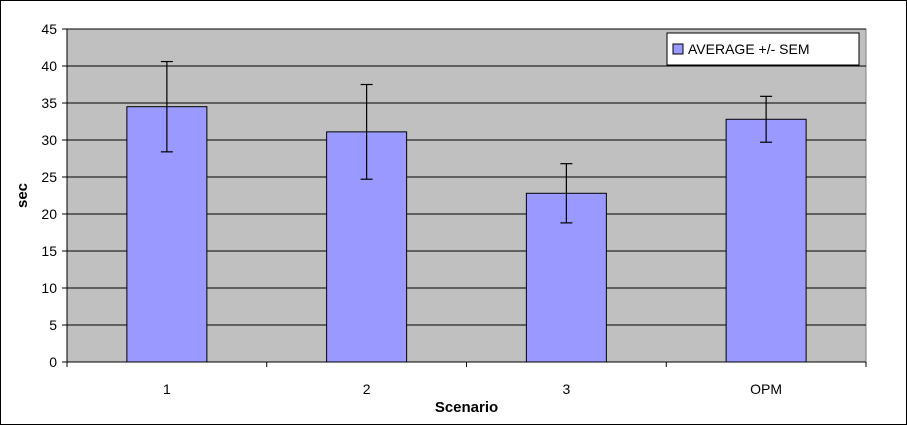 Image resolution: width=907 pixels, height=425 pixels. Describe the element at coordinates (167, 389) in the screenshot. I see `x-tick-label: 1` at that location.